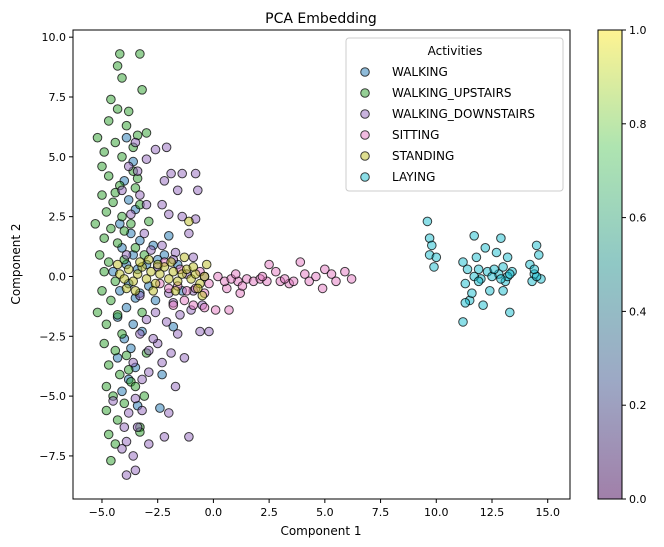 The image size is (664, 547). I want to click on x-tick-label: 15.0, so click(547, 512).